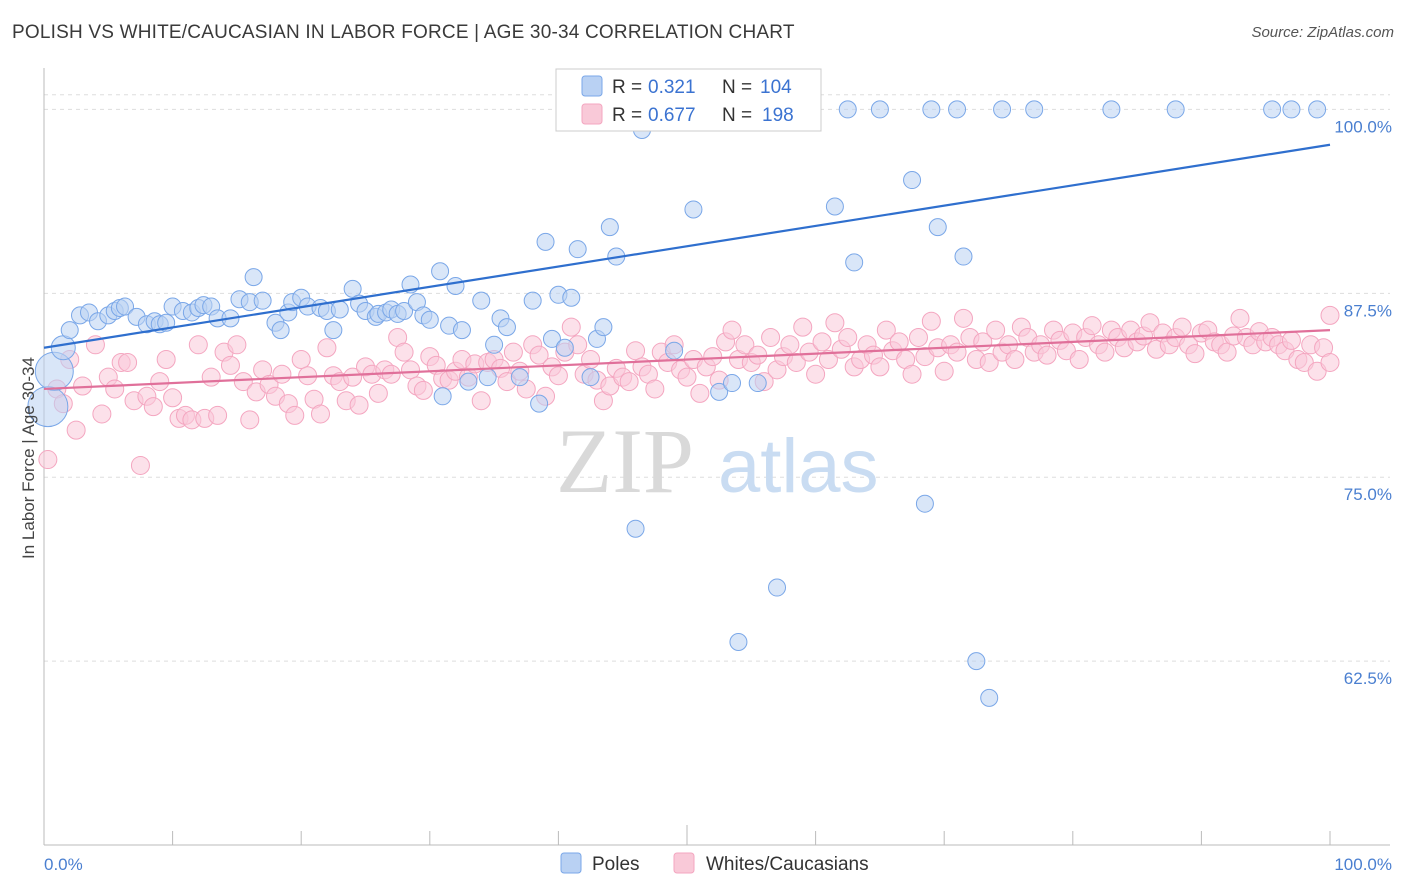 The width and height of the screenshot is (1406, 892). What do you see at coordinates (672, 87) in the screenshot?
I see `legend-poles-r-value: 0.321` at bounding box center [672, 87].